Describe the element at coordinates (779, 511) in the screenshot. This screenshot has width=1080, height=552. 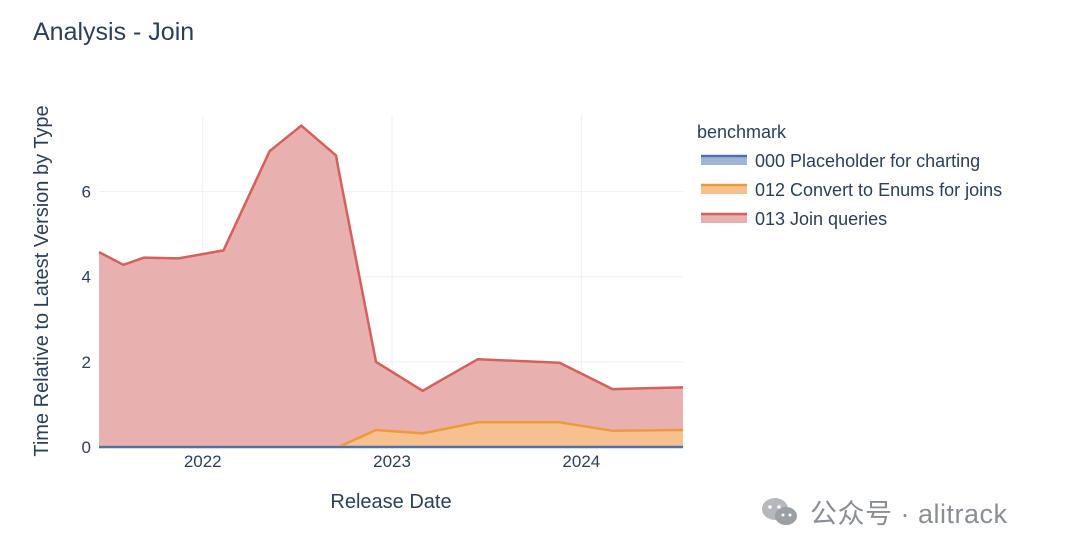
I see `wechat-icon` at that location.